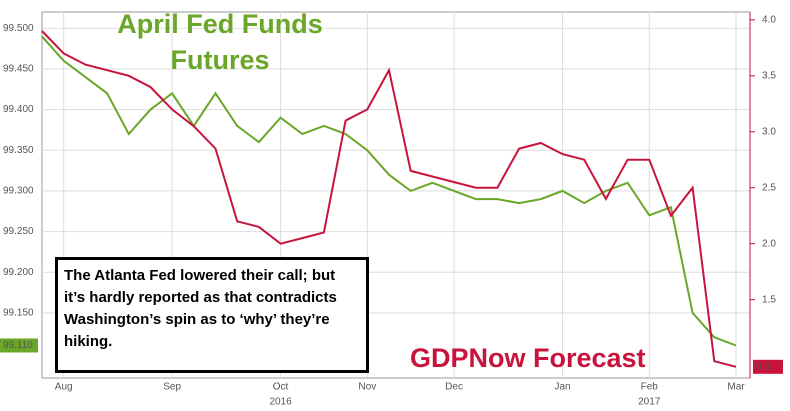 This screenshot has height=411, width=790. I want to click on y2-tick-label: 2.5, so click(769, 187).